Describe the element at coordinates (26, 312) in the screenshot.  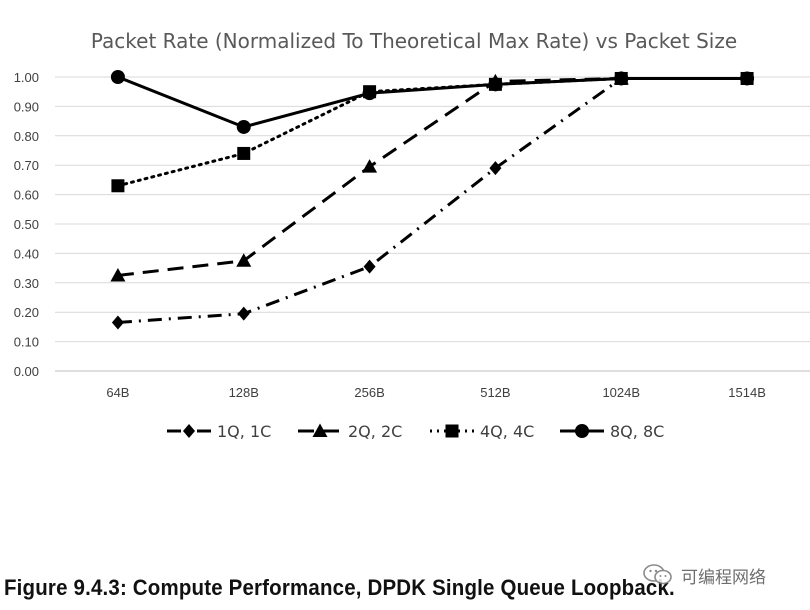
I see `y-tick-label: 0.20` at that location.